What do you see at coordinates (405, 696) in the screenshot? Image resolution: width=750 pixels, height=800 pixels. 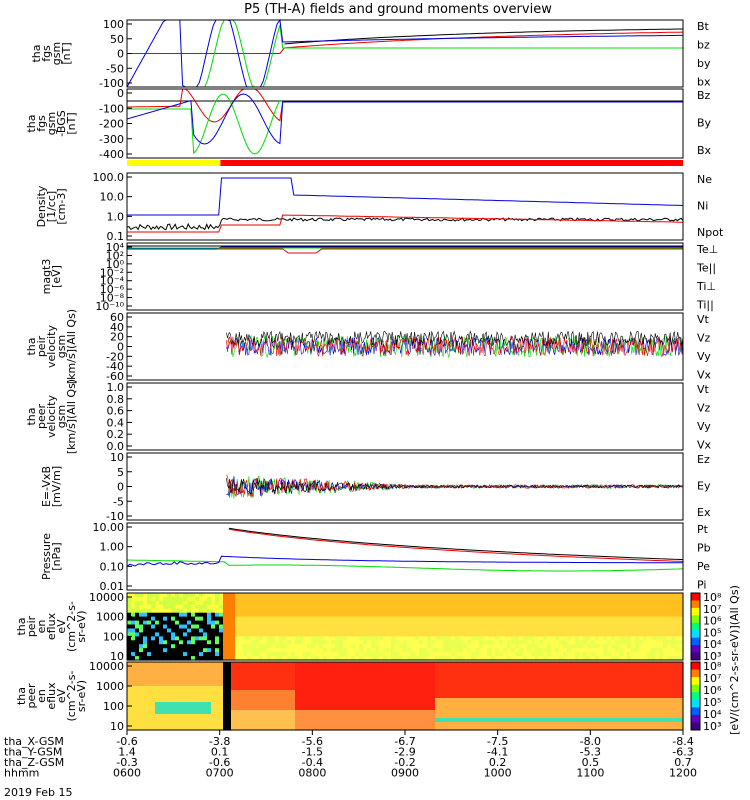 I see `spectrogram-cells` at bounding box center [405, 696].